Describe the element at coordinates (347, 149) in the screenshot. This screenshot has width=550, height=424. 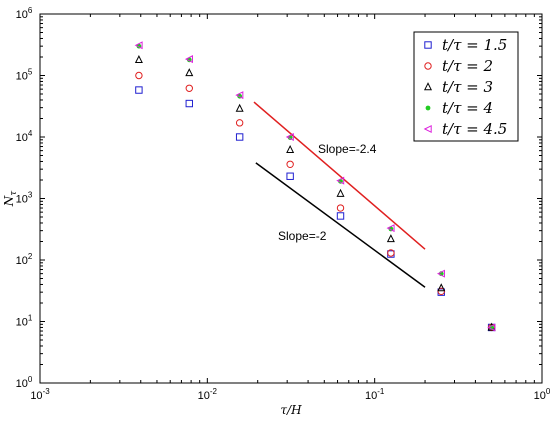
I see `slope-annotation-2-4: Slope=-2.4` at that location.